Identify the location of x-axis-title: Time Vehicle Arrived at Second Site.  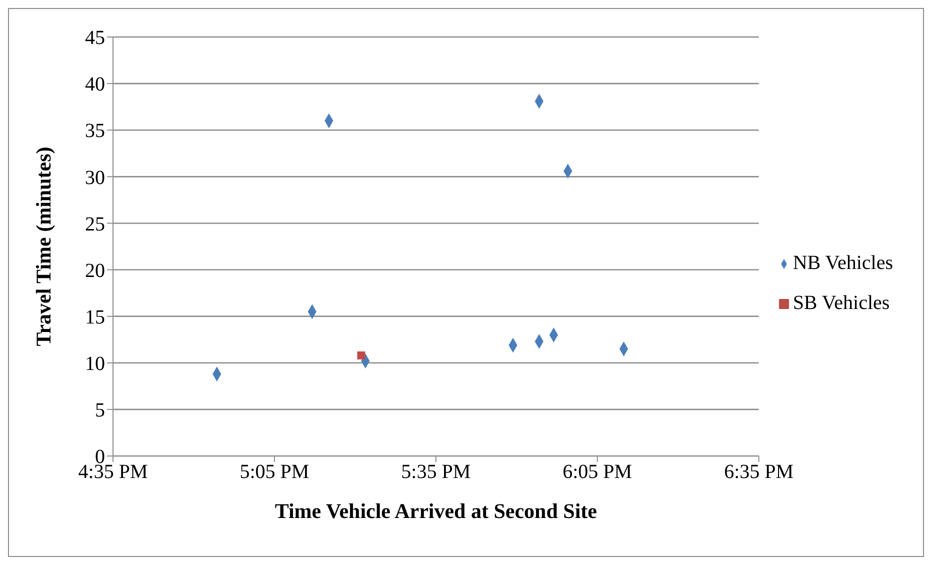
(435, 511).